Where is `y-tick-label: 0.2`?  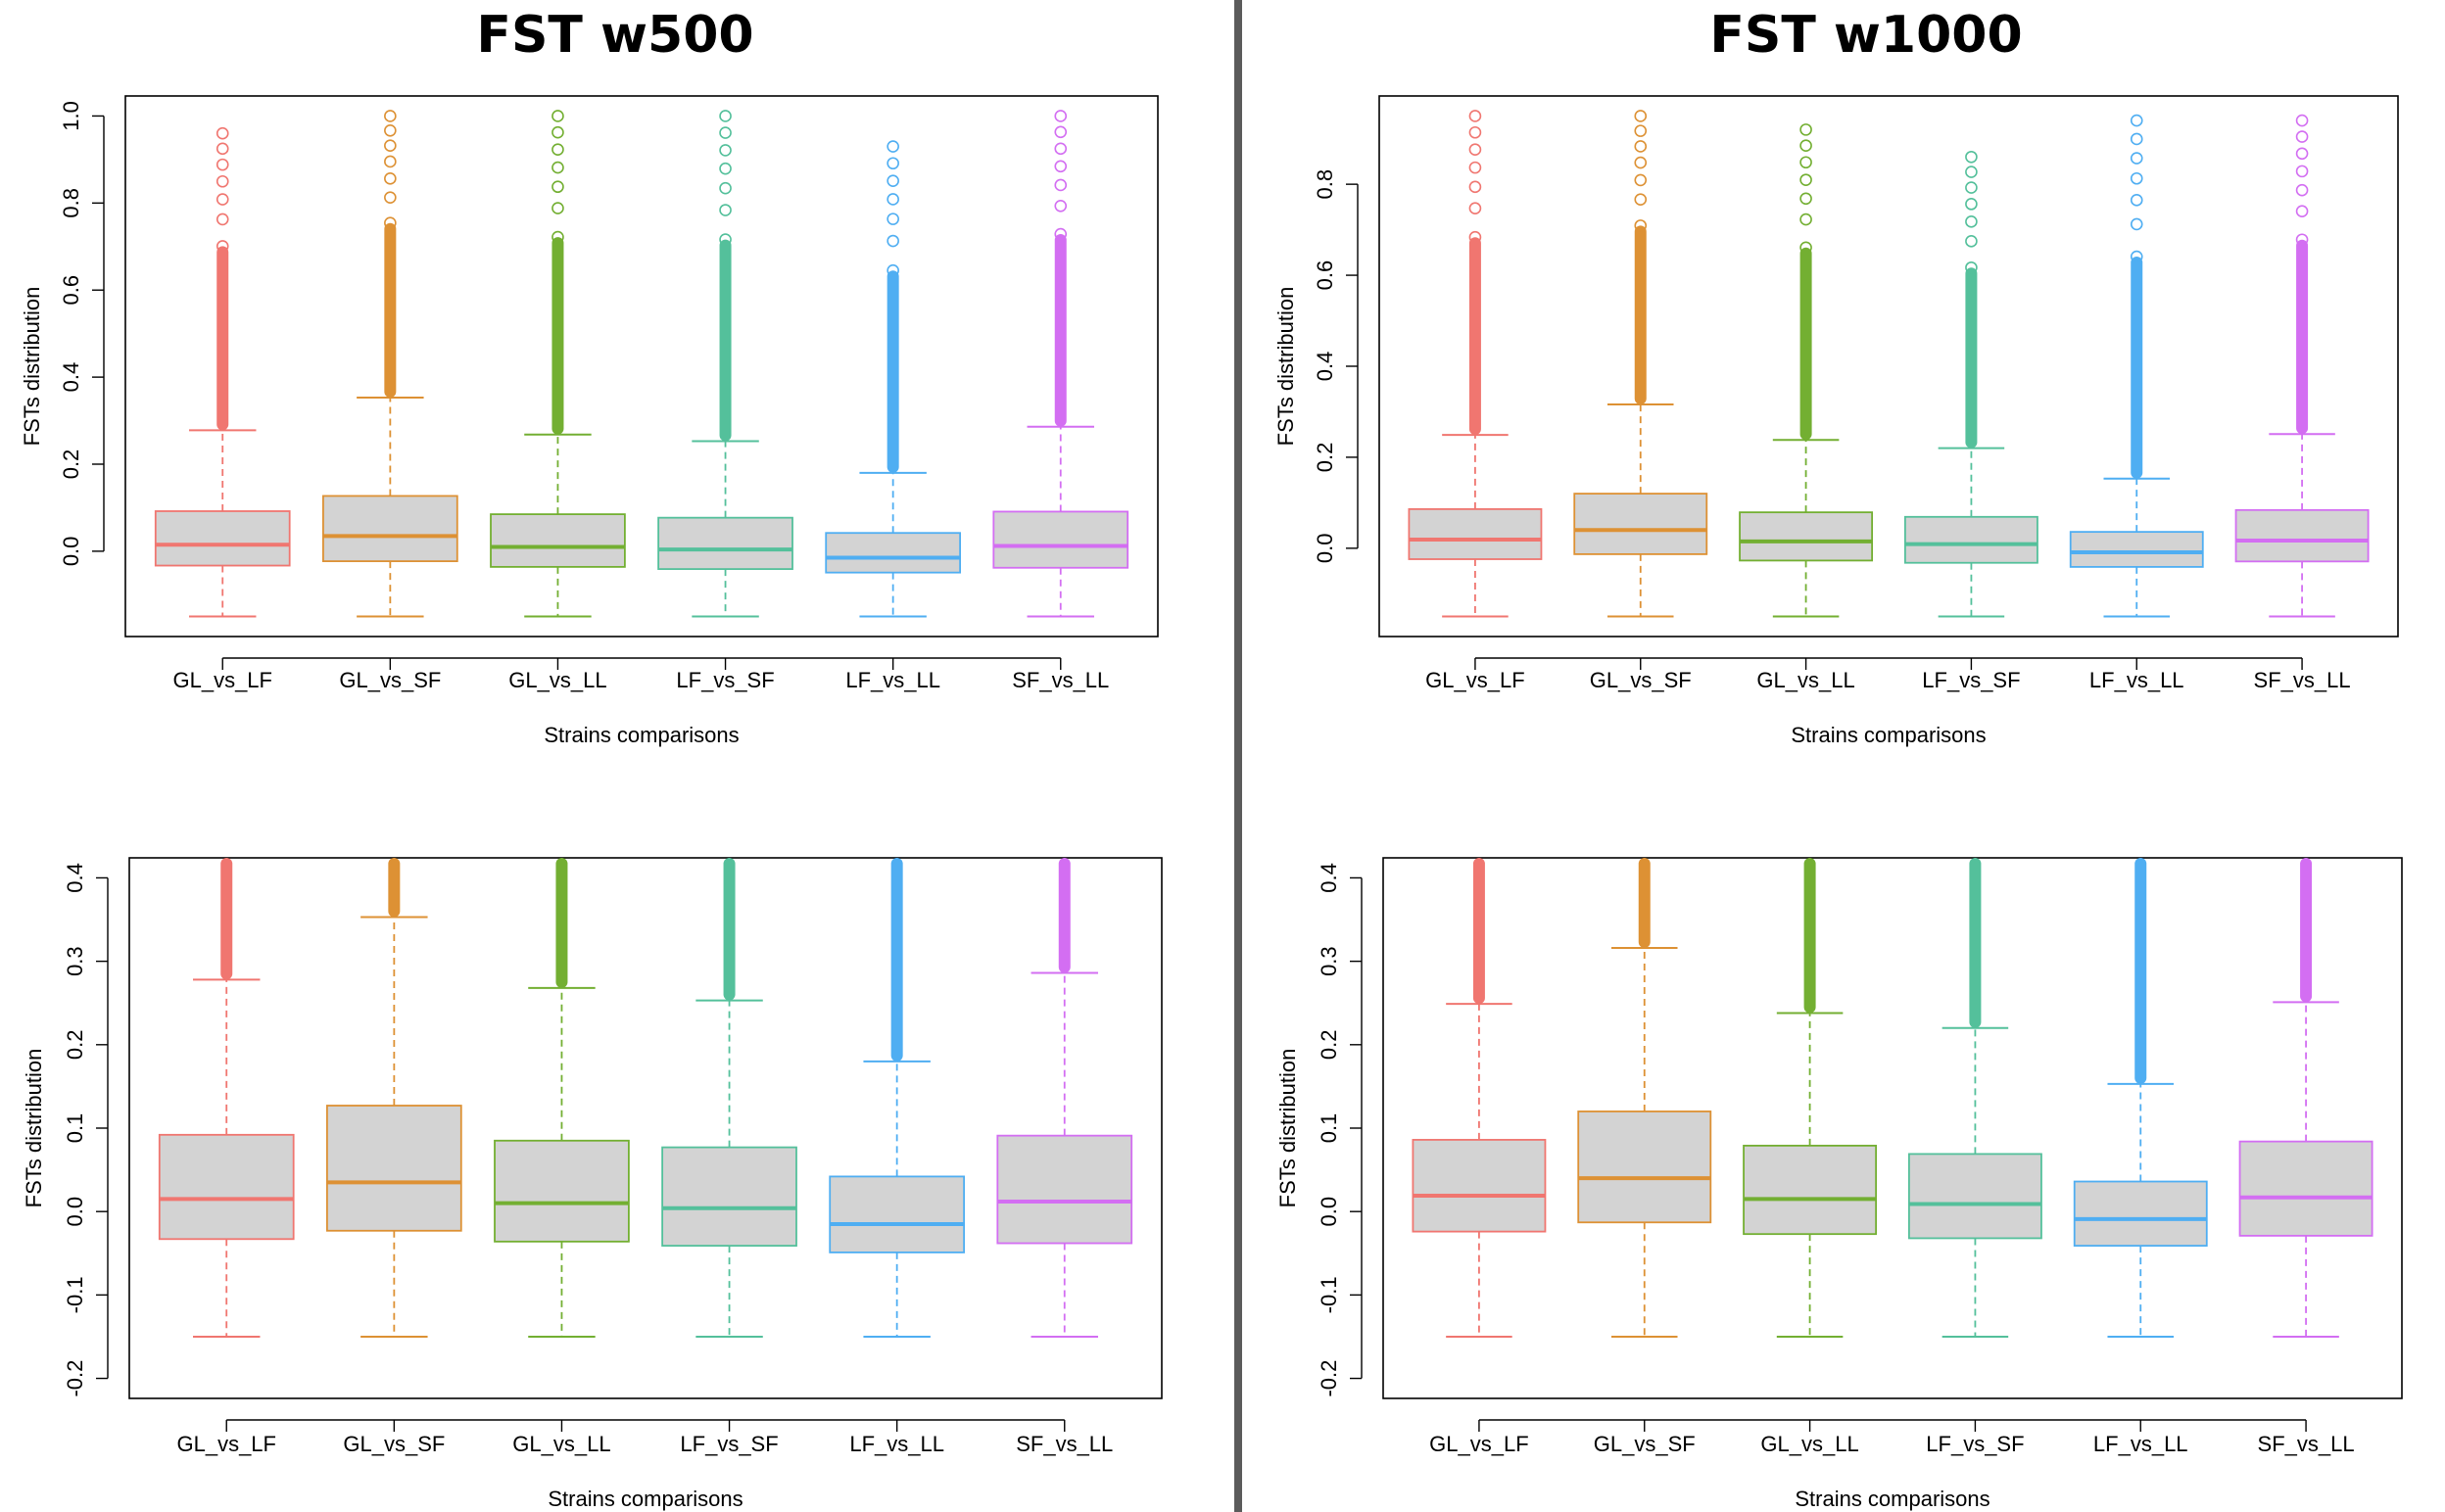
y-tick-label: 0.2 is located at coordinates (1329, 1045).